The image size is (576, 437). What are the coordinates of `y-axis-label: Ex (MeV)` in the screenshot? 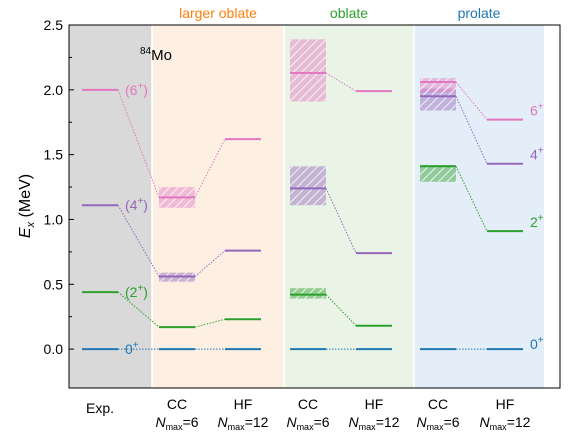 It's located at (27, 206).